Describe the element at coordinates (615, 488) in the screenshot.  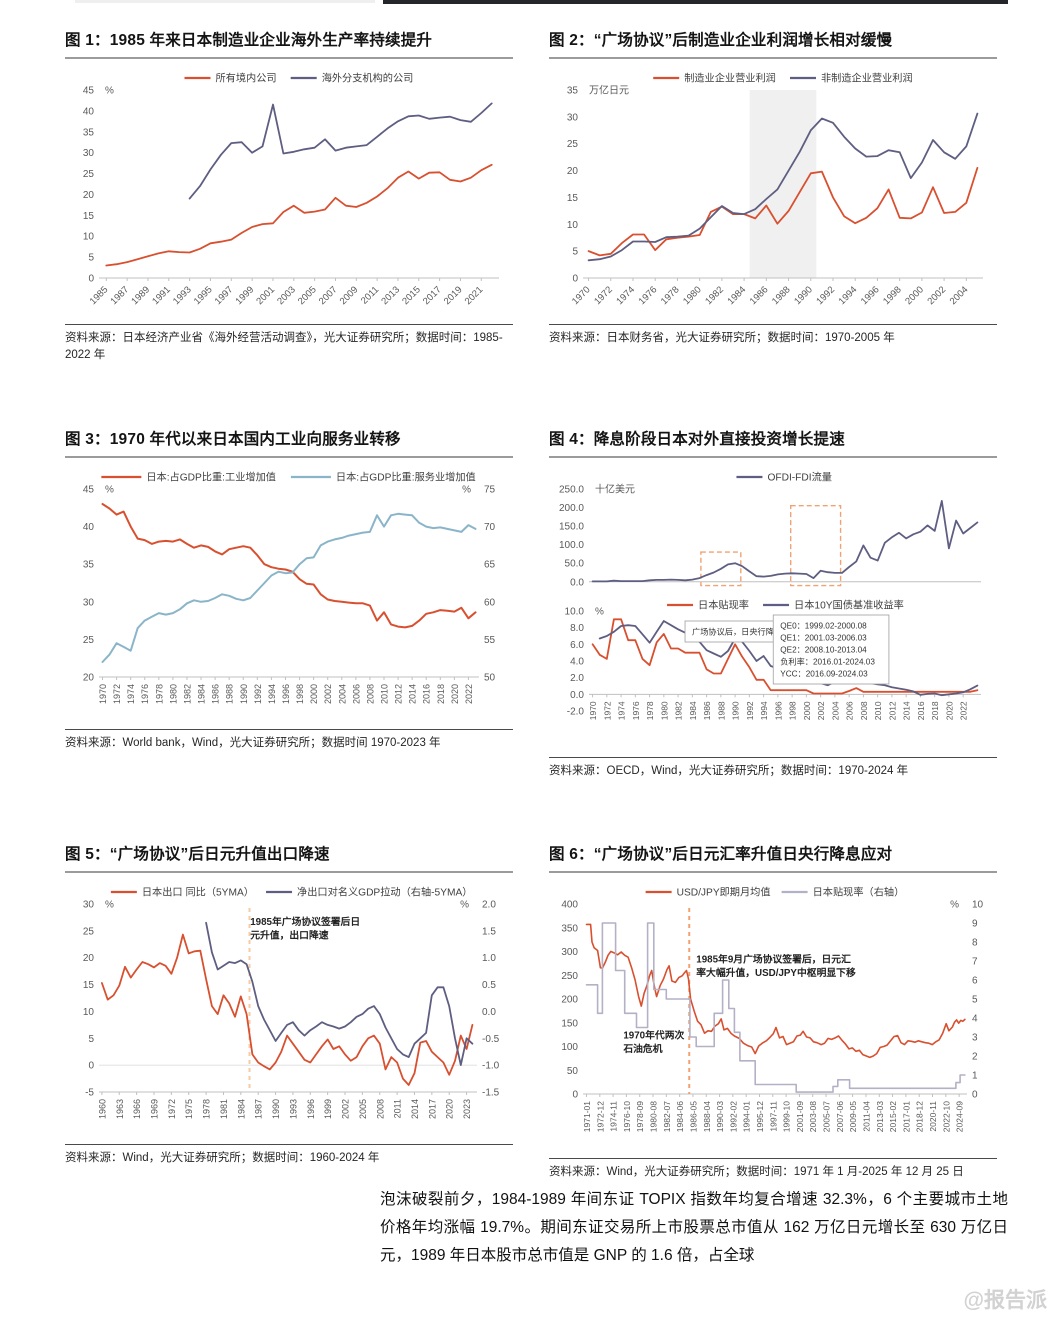
I see `svg-text: 十亿美元` at that location.